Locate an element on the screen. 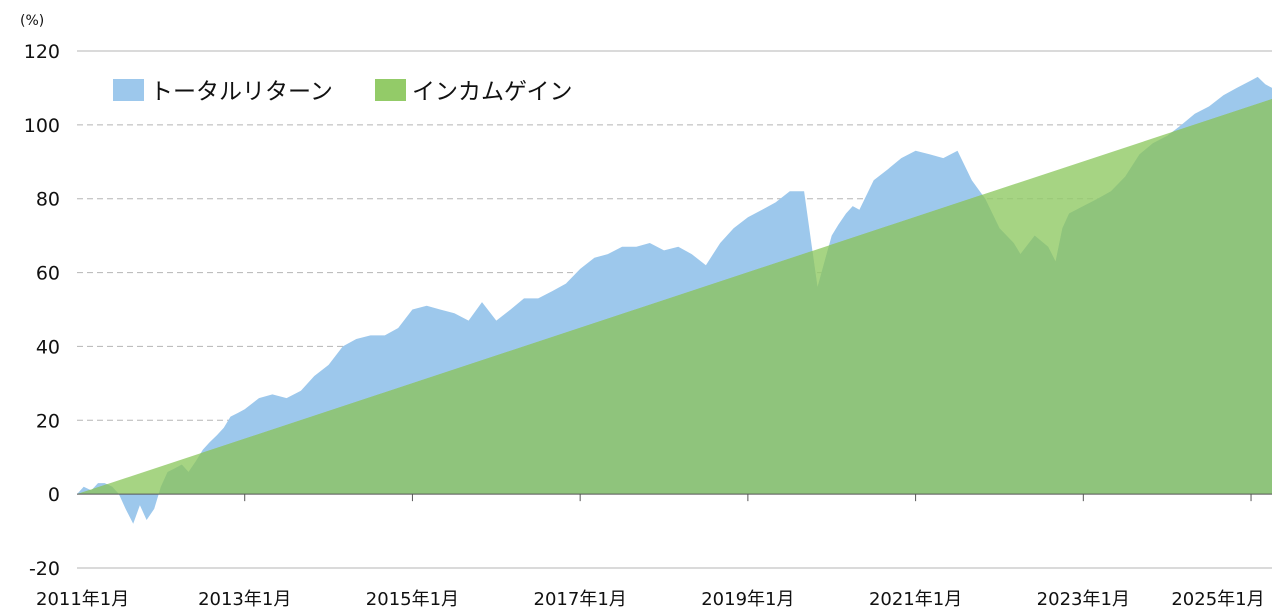 The width and height of the screenshot is (1273, 614). y-tick-label: 20 is located at coordinates (48, 421).